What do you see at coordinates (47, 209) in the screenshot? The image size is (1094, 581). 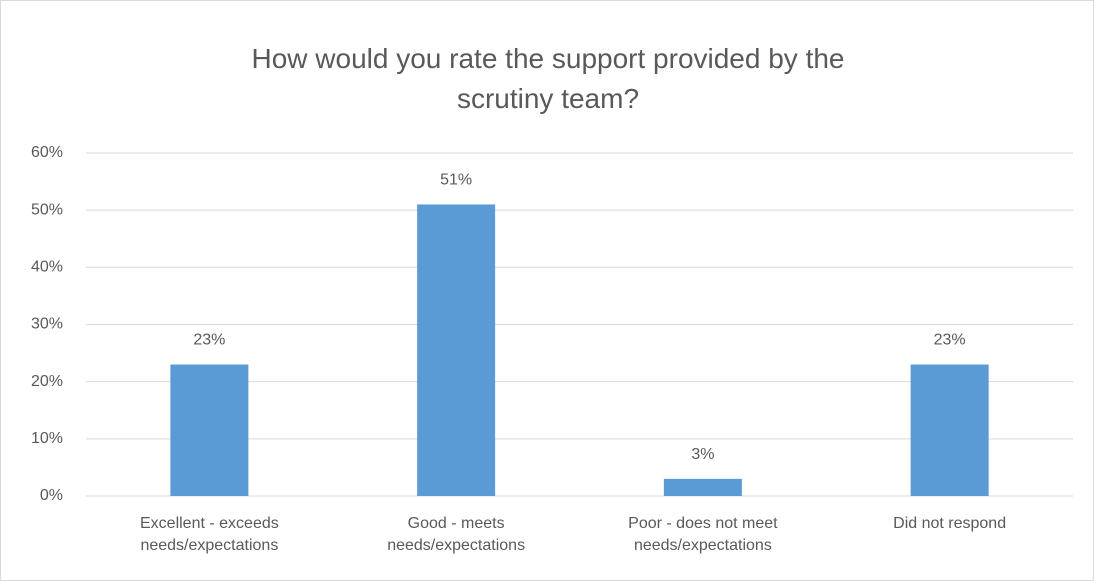 I see `y-tick-label: 50%` at bounding box center [47, 209].